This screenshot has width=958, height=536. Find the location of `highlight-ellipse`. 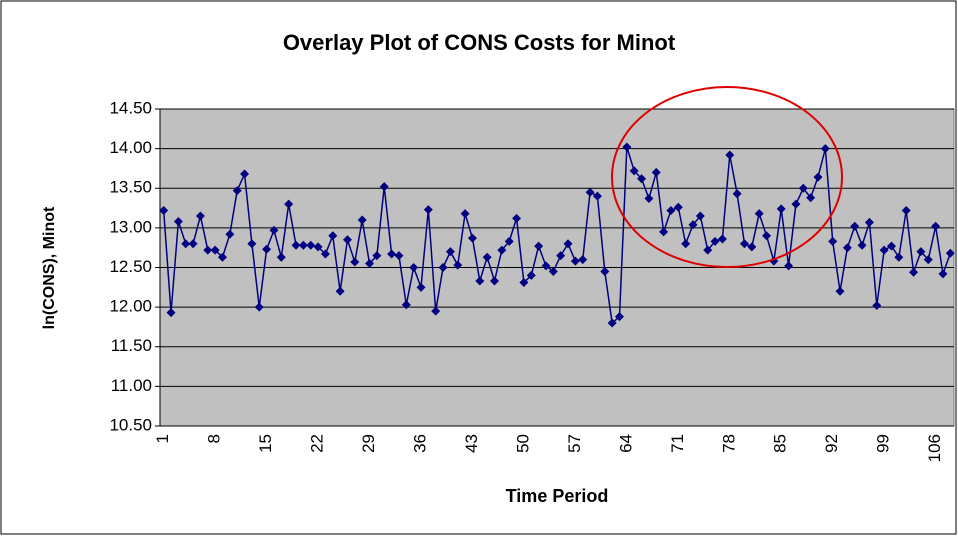

highlight-ellipse is located at coordinates (727, 177).